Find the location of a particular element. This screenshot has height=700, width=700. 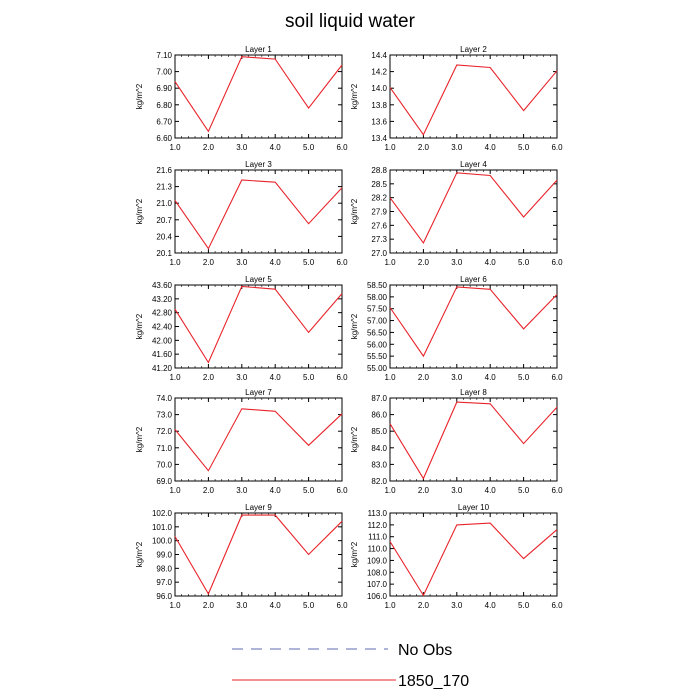

y-tick-label: 14.0 is located at coordinates (379, 88).